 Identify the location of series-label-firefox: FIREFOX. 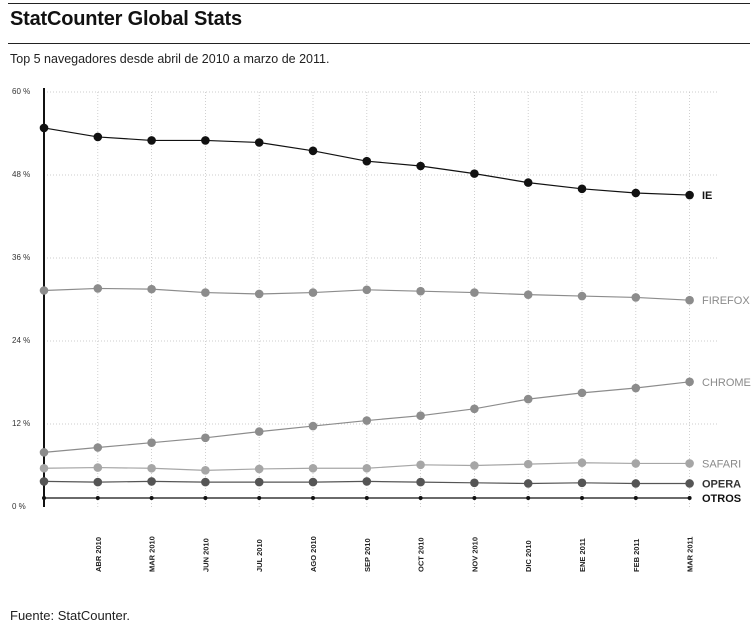
(726, 301).